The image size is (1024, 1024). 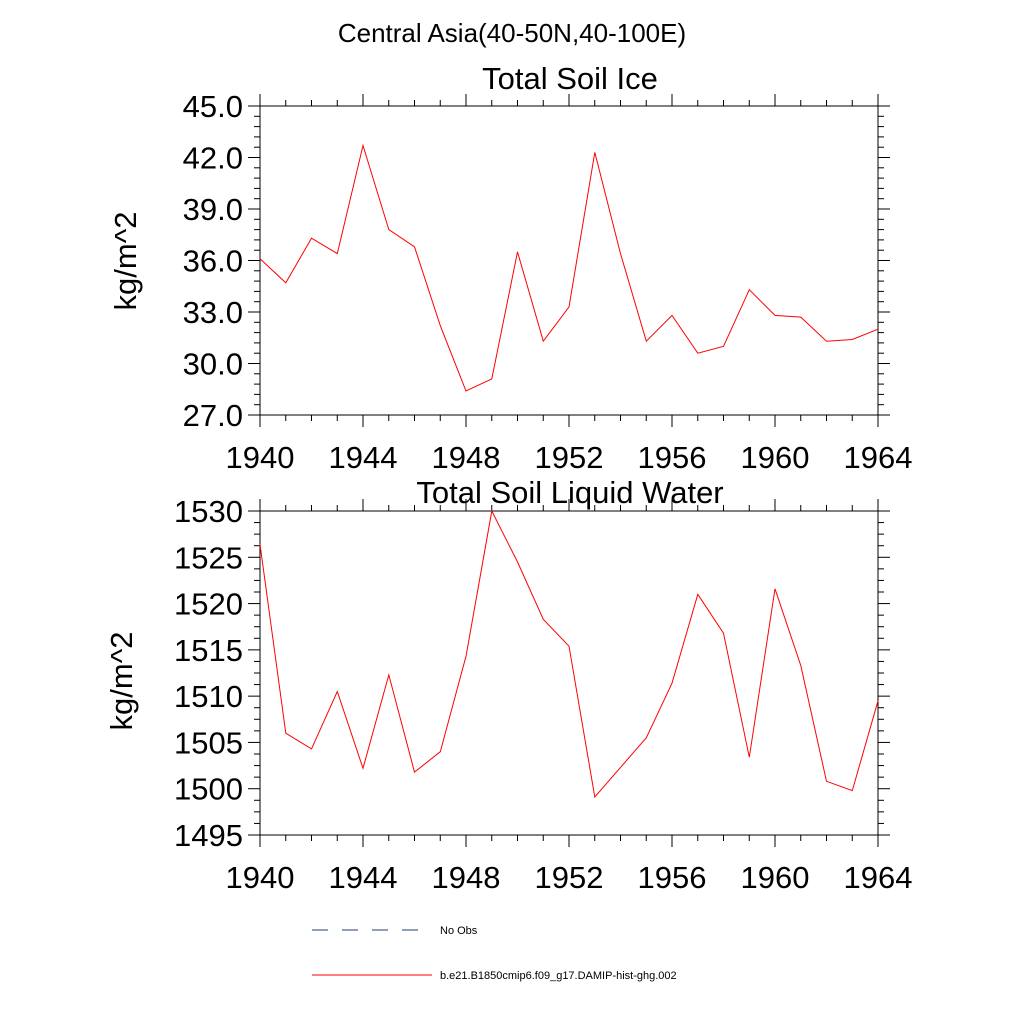 I want to click on y-tick-label: 36.0, so click(x=213, y=261).